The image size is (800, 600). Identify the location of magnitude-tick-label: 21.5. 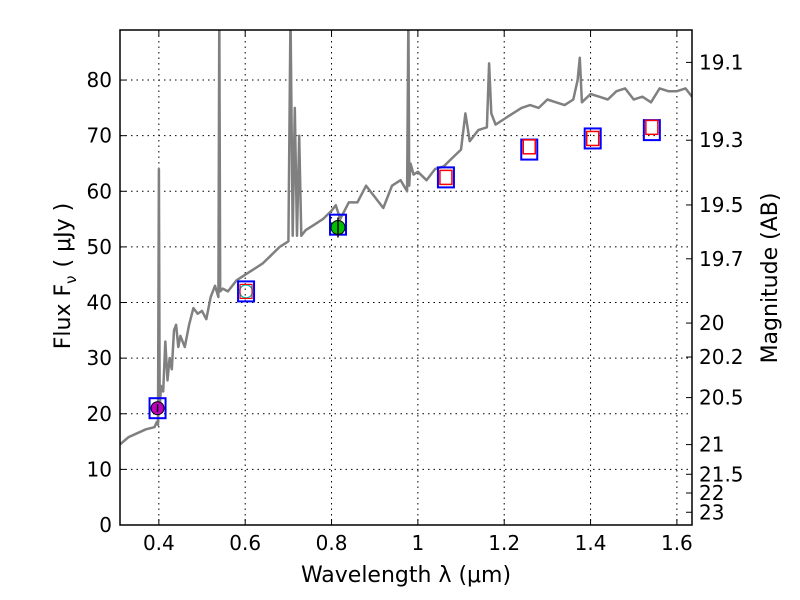
(721, 474).